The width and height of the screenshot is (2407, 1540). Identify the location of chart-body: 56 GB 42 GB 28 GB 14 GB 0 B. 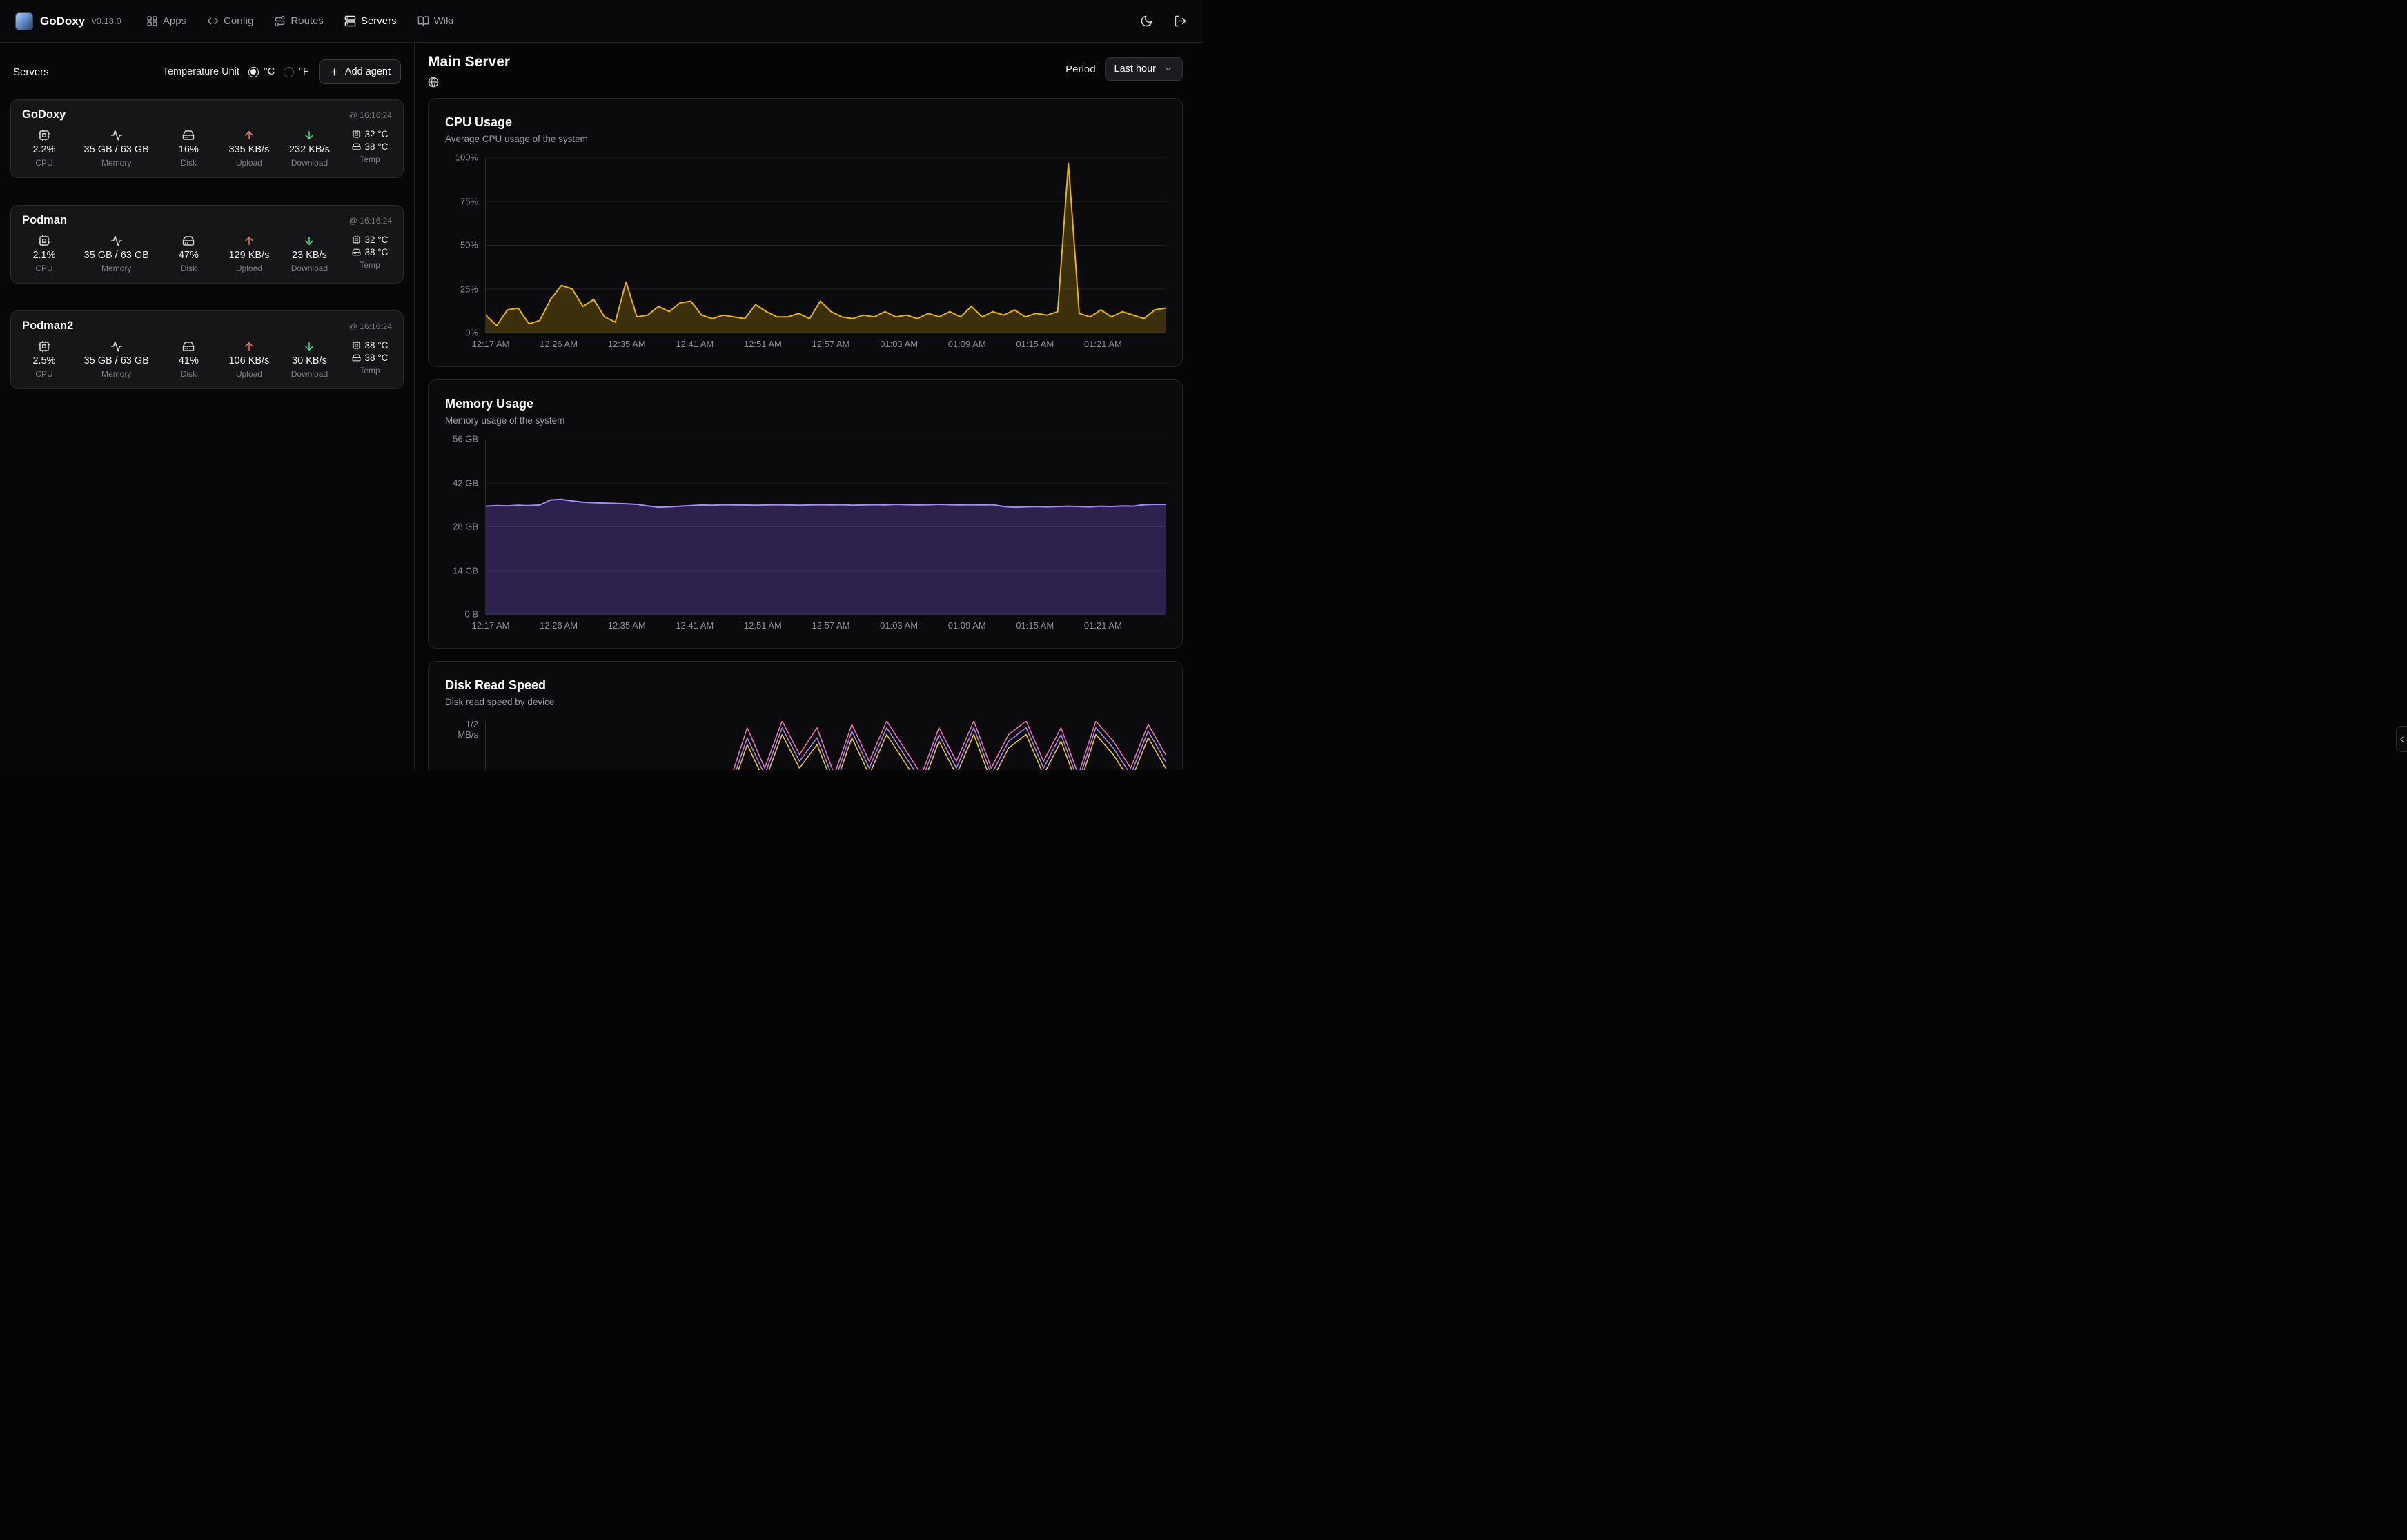
(805, 526).